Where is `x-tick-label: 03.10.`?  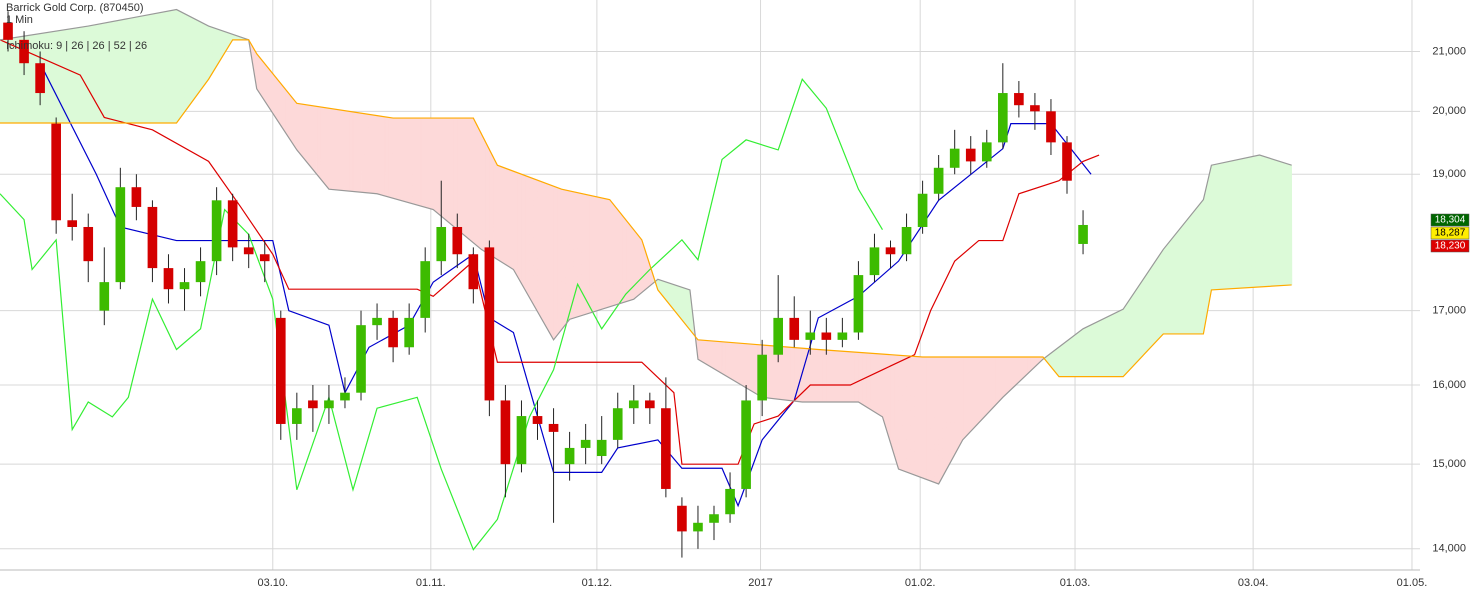 x-tick-label: 03.10. is located at coordinates (272, 583).